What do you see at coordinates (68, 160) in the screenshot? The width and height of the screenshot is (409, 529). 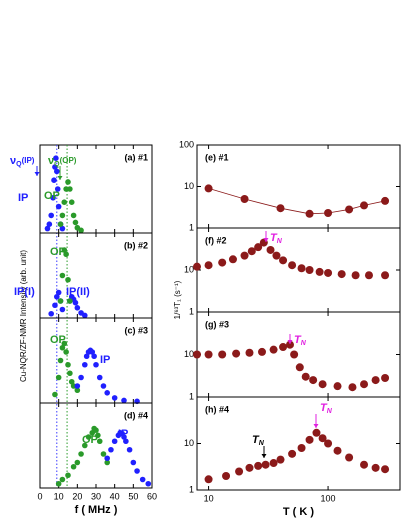 I see `annotation-suffix: (OP)` at bounding box center [68, 160].